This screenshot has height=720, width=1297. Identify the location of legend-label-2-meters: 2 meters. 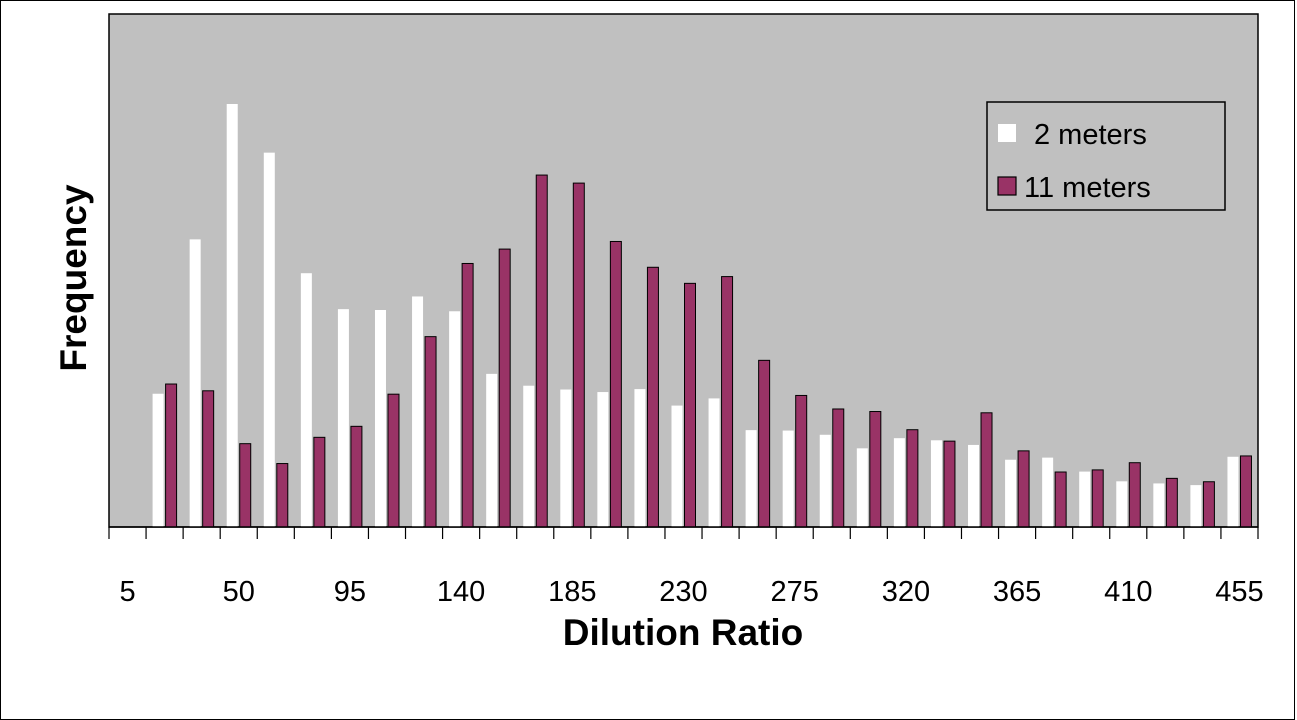
(1090, 135).